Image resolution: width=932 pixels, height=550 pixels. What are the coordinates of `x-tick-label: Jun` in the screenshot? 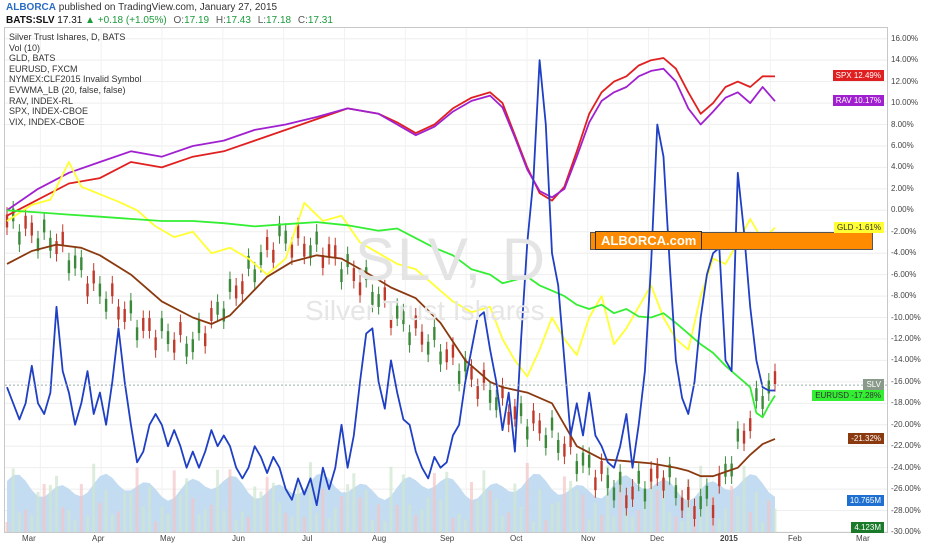 It's located at (238, 538).